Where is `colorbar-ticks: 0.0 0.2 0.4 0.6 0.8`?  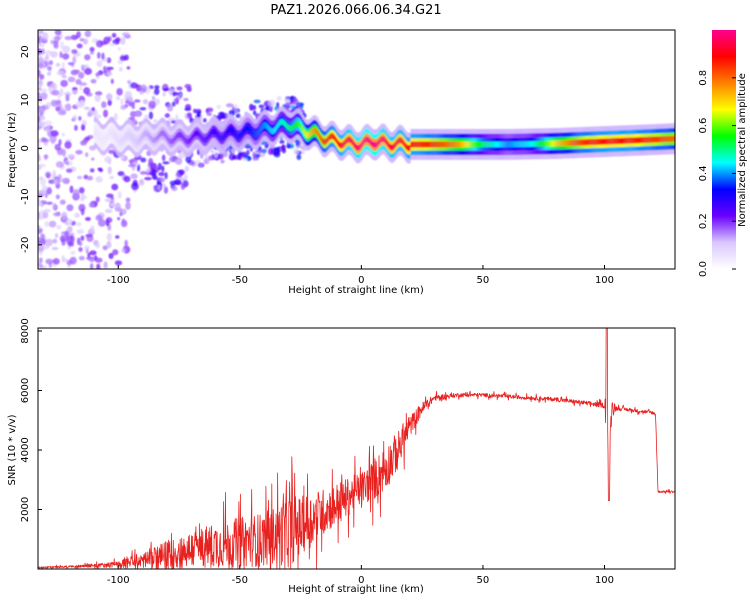
colorbar-ticks: 0.0 0.2 0.4 0.6 0.8 is located at coordinates (717, 173).